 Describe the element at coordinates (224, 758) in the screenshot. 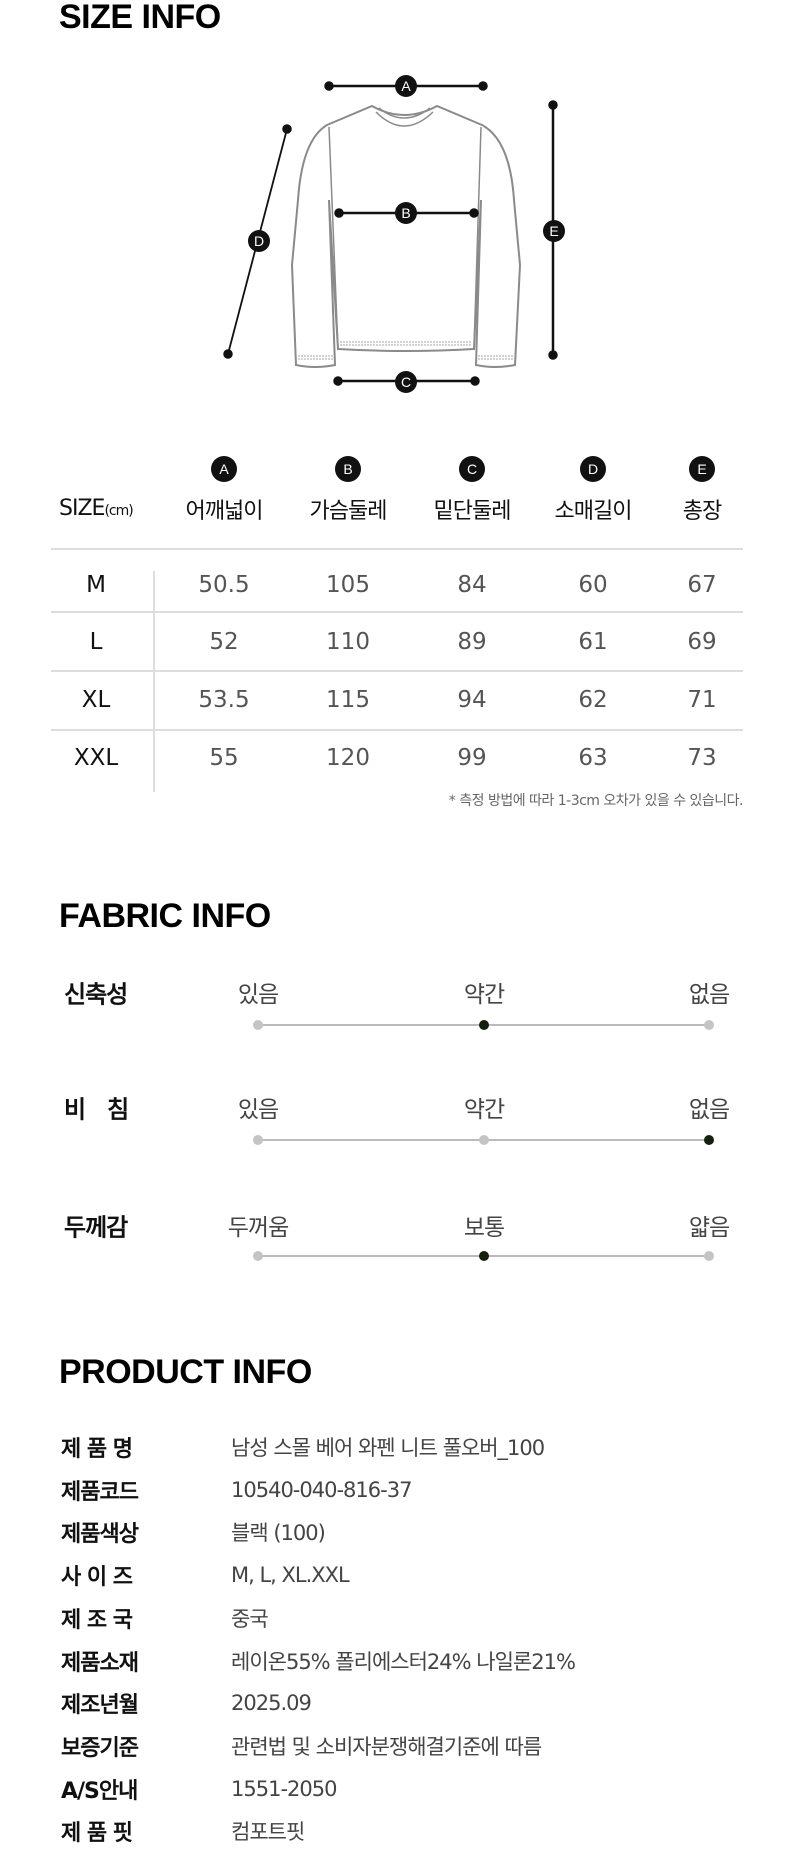

I see `measurement-cell: 55` at that location.